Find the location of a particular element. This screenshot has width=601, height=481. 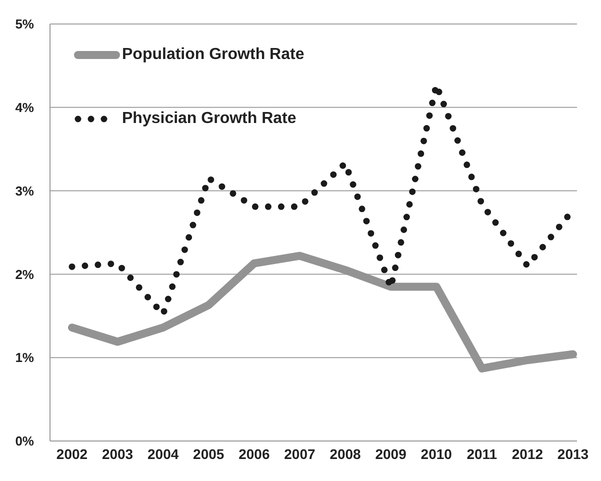

y-tick-label: 1% is located at coordinates (24, 358).